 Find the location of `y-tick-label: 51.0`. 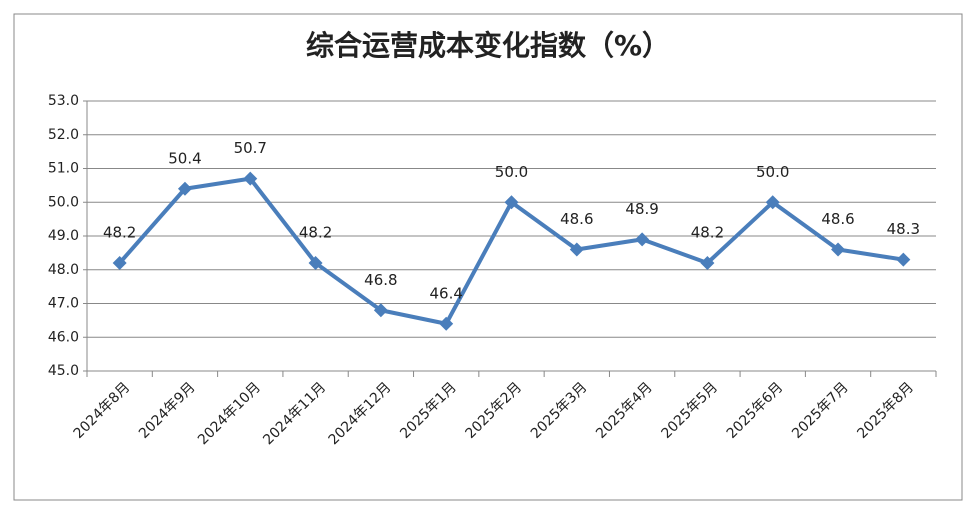

y-tick-label: 51.0 is located at coordinates (63, 169).